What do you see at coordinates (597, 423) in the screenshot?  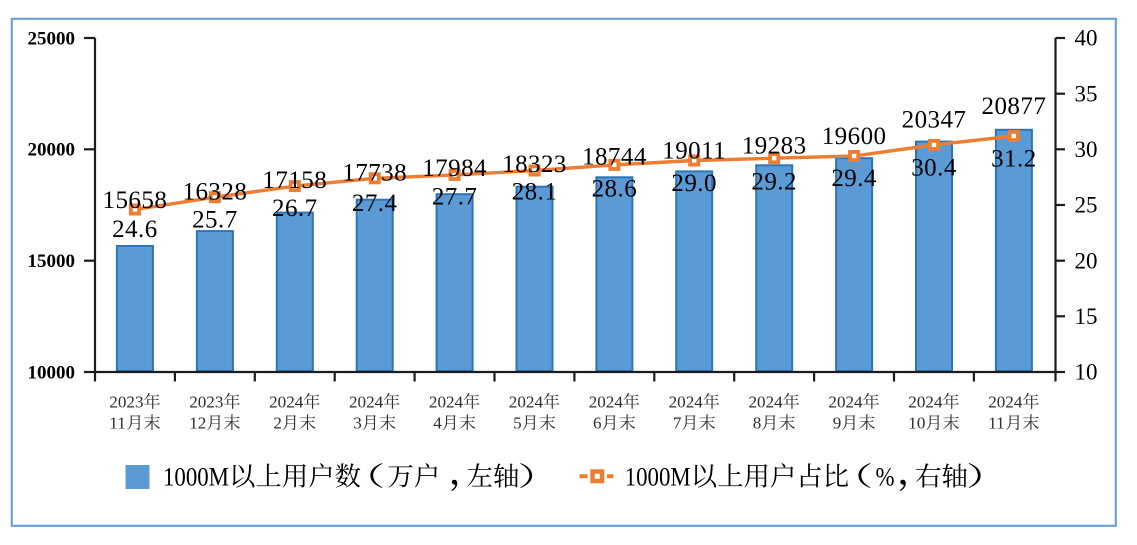 I see `svg-text: 6` at bounding box center [597, 423].